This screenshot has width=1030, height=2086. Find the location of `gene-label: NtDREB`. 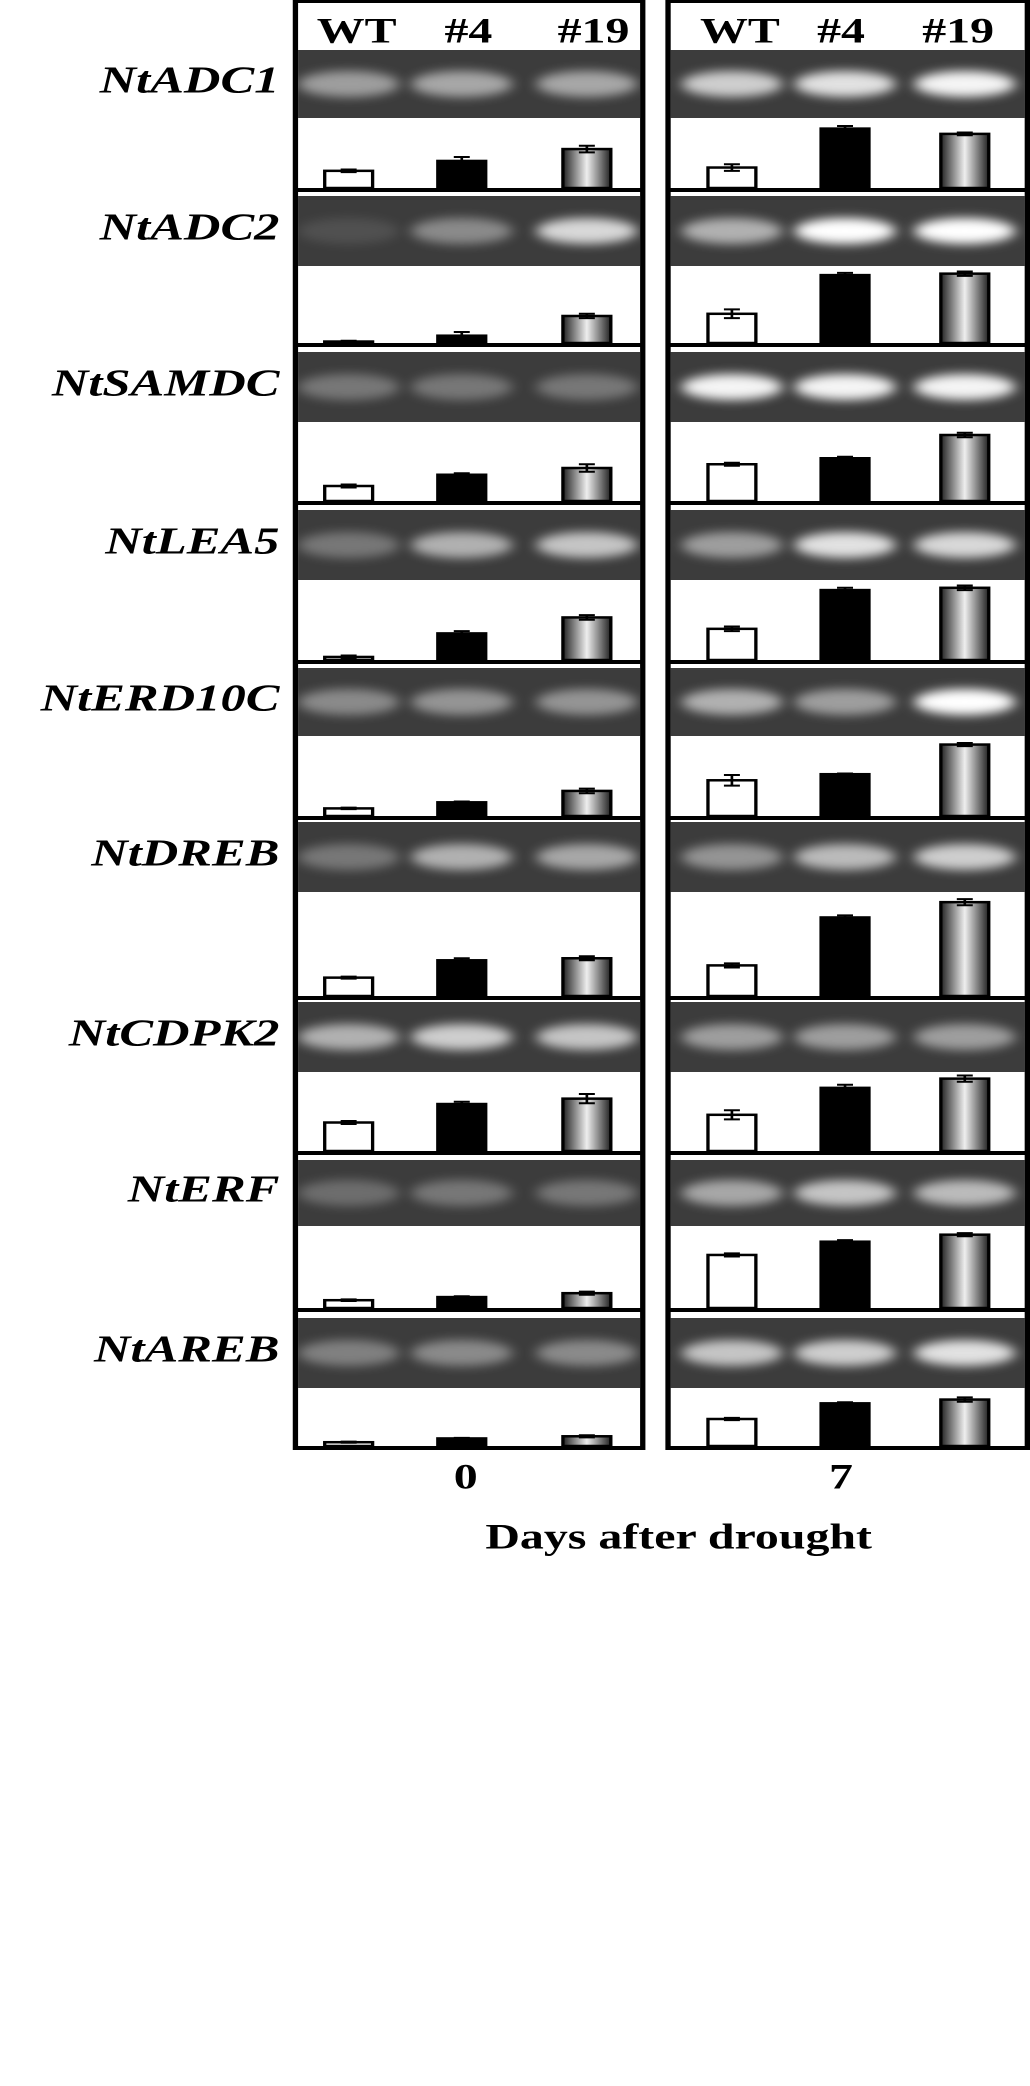

gene-label: NtDREB is located at coordinates (184, 853).